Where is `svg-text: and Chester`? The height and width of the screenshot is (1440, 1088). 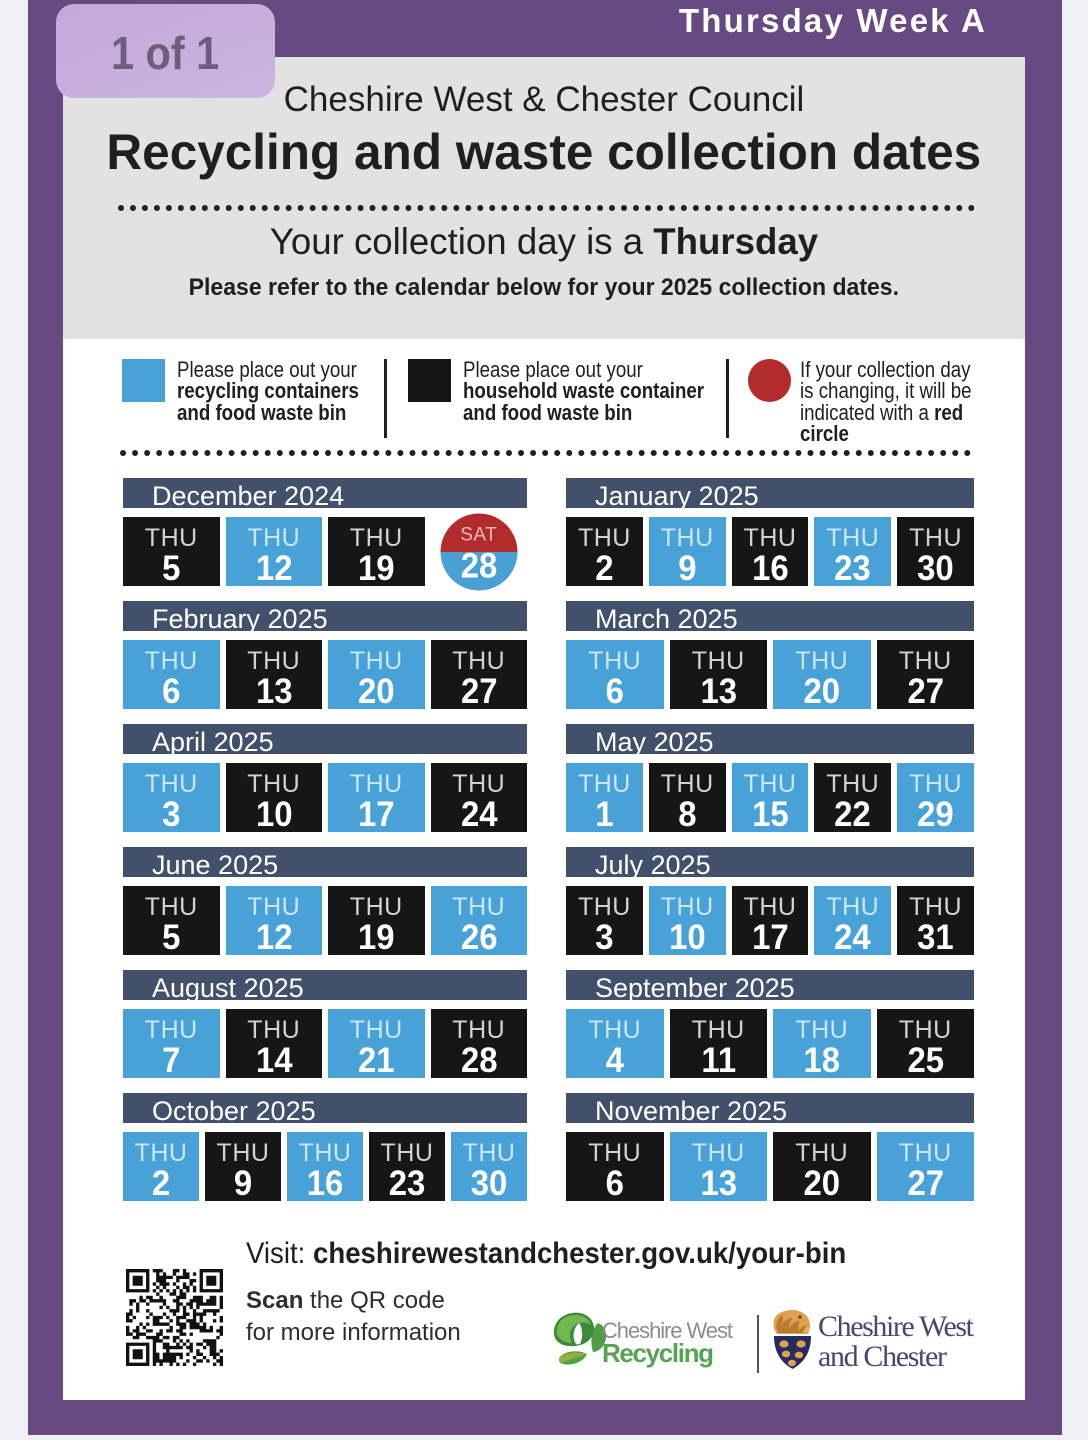
svg-text: and Chester is located at coordinates (882, 1355).